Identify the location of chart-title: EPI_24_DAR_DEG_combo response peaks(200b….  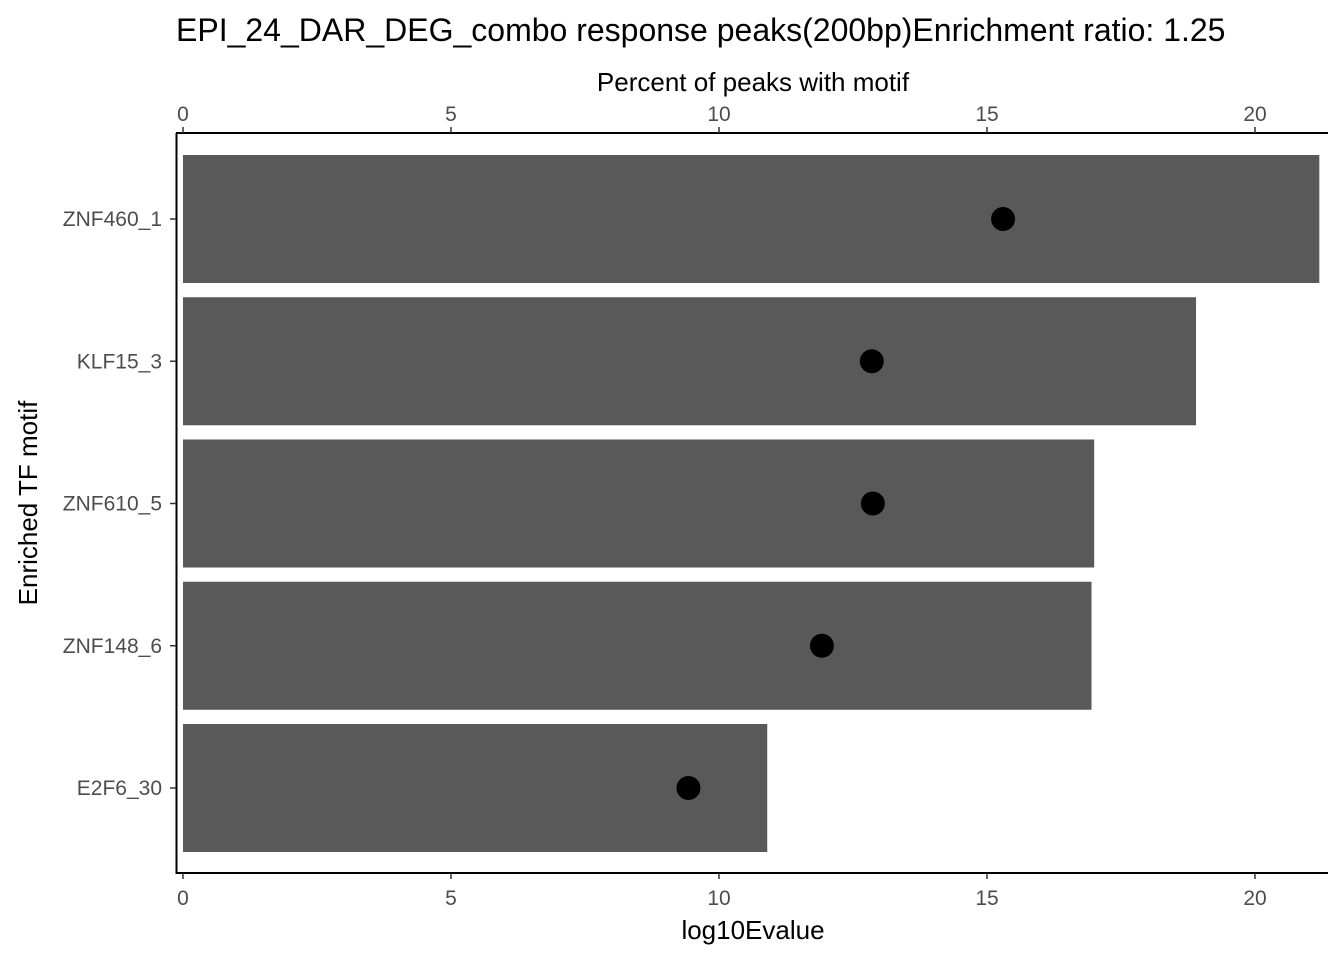
(700, 30).